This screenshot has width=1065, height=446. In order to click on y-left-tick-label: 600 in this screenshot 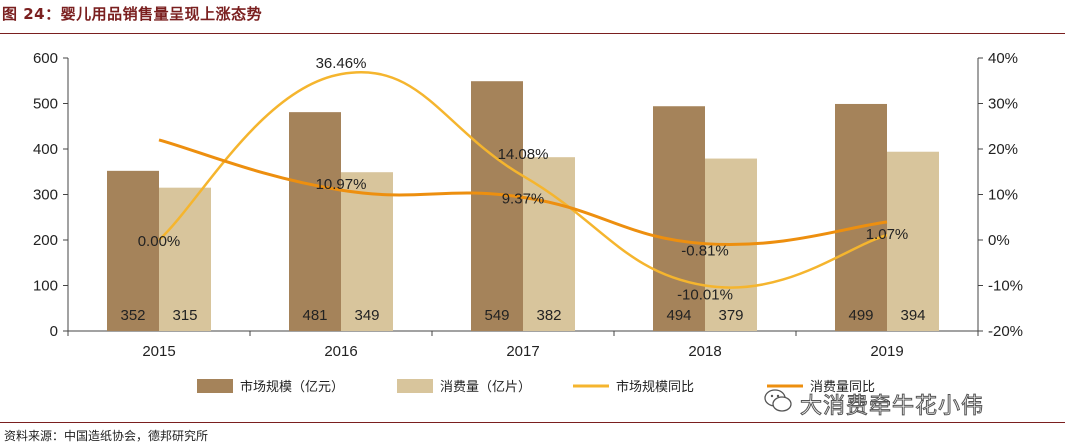, I will do `click(45, 58)`.